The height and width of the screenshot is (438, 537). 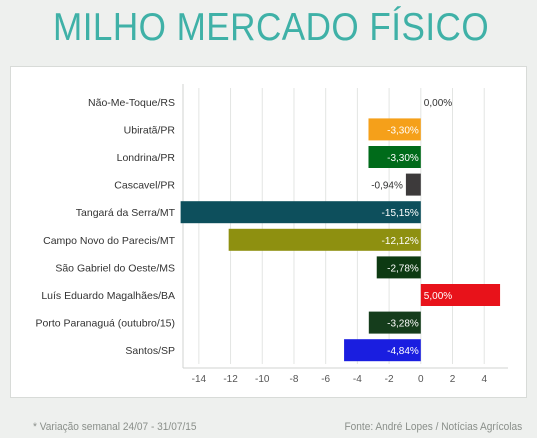 What do you see at coordinates (389, 379) in the screenshot?
I see `x-tick-label: -2` at bounding box center [389, 379].